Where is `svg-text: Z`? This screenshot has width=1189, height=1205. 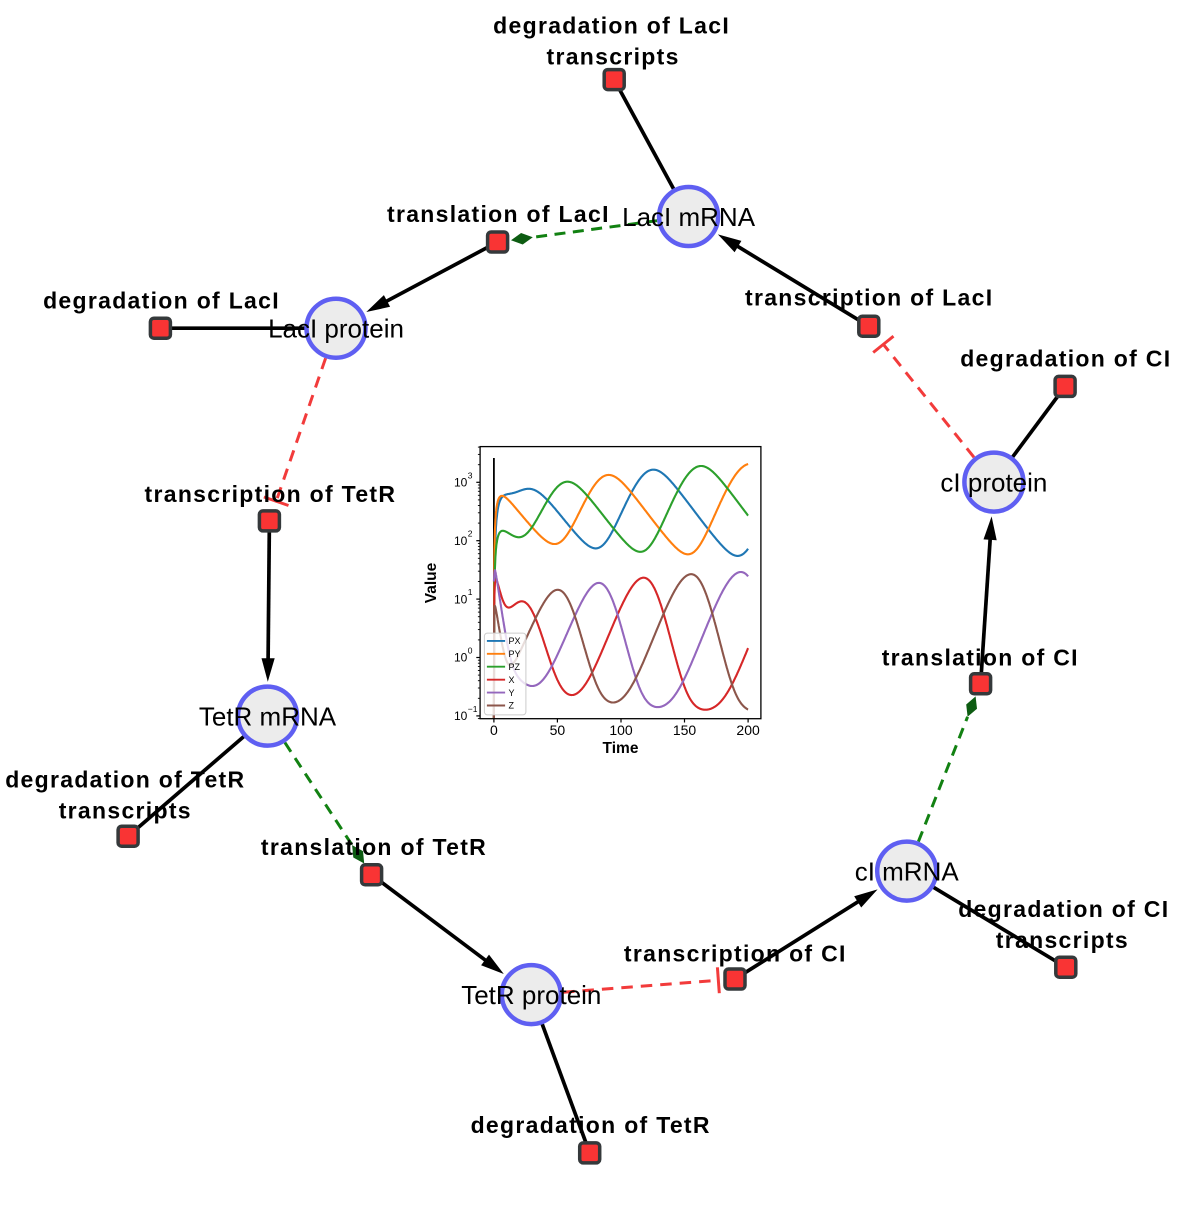
svg-text: Z is located at coordinates (512, 706).